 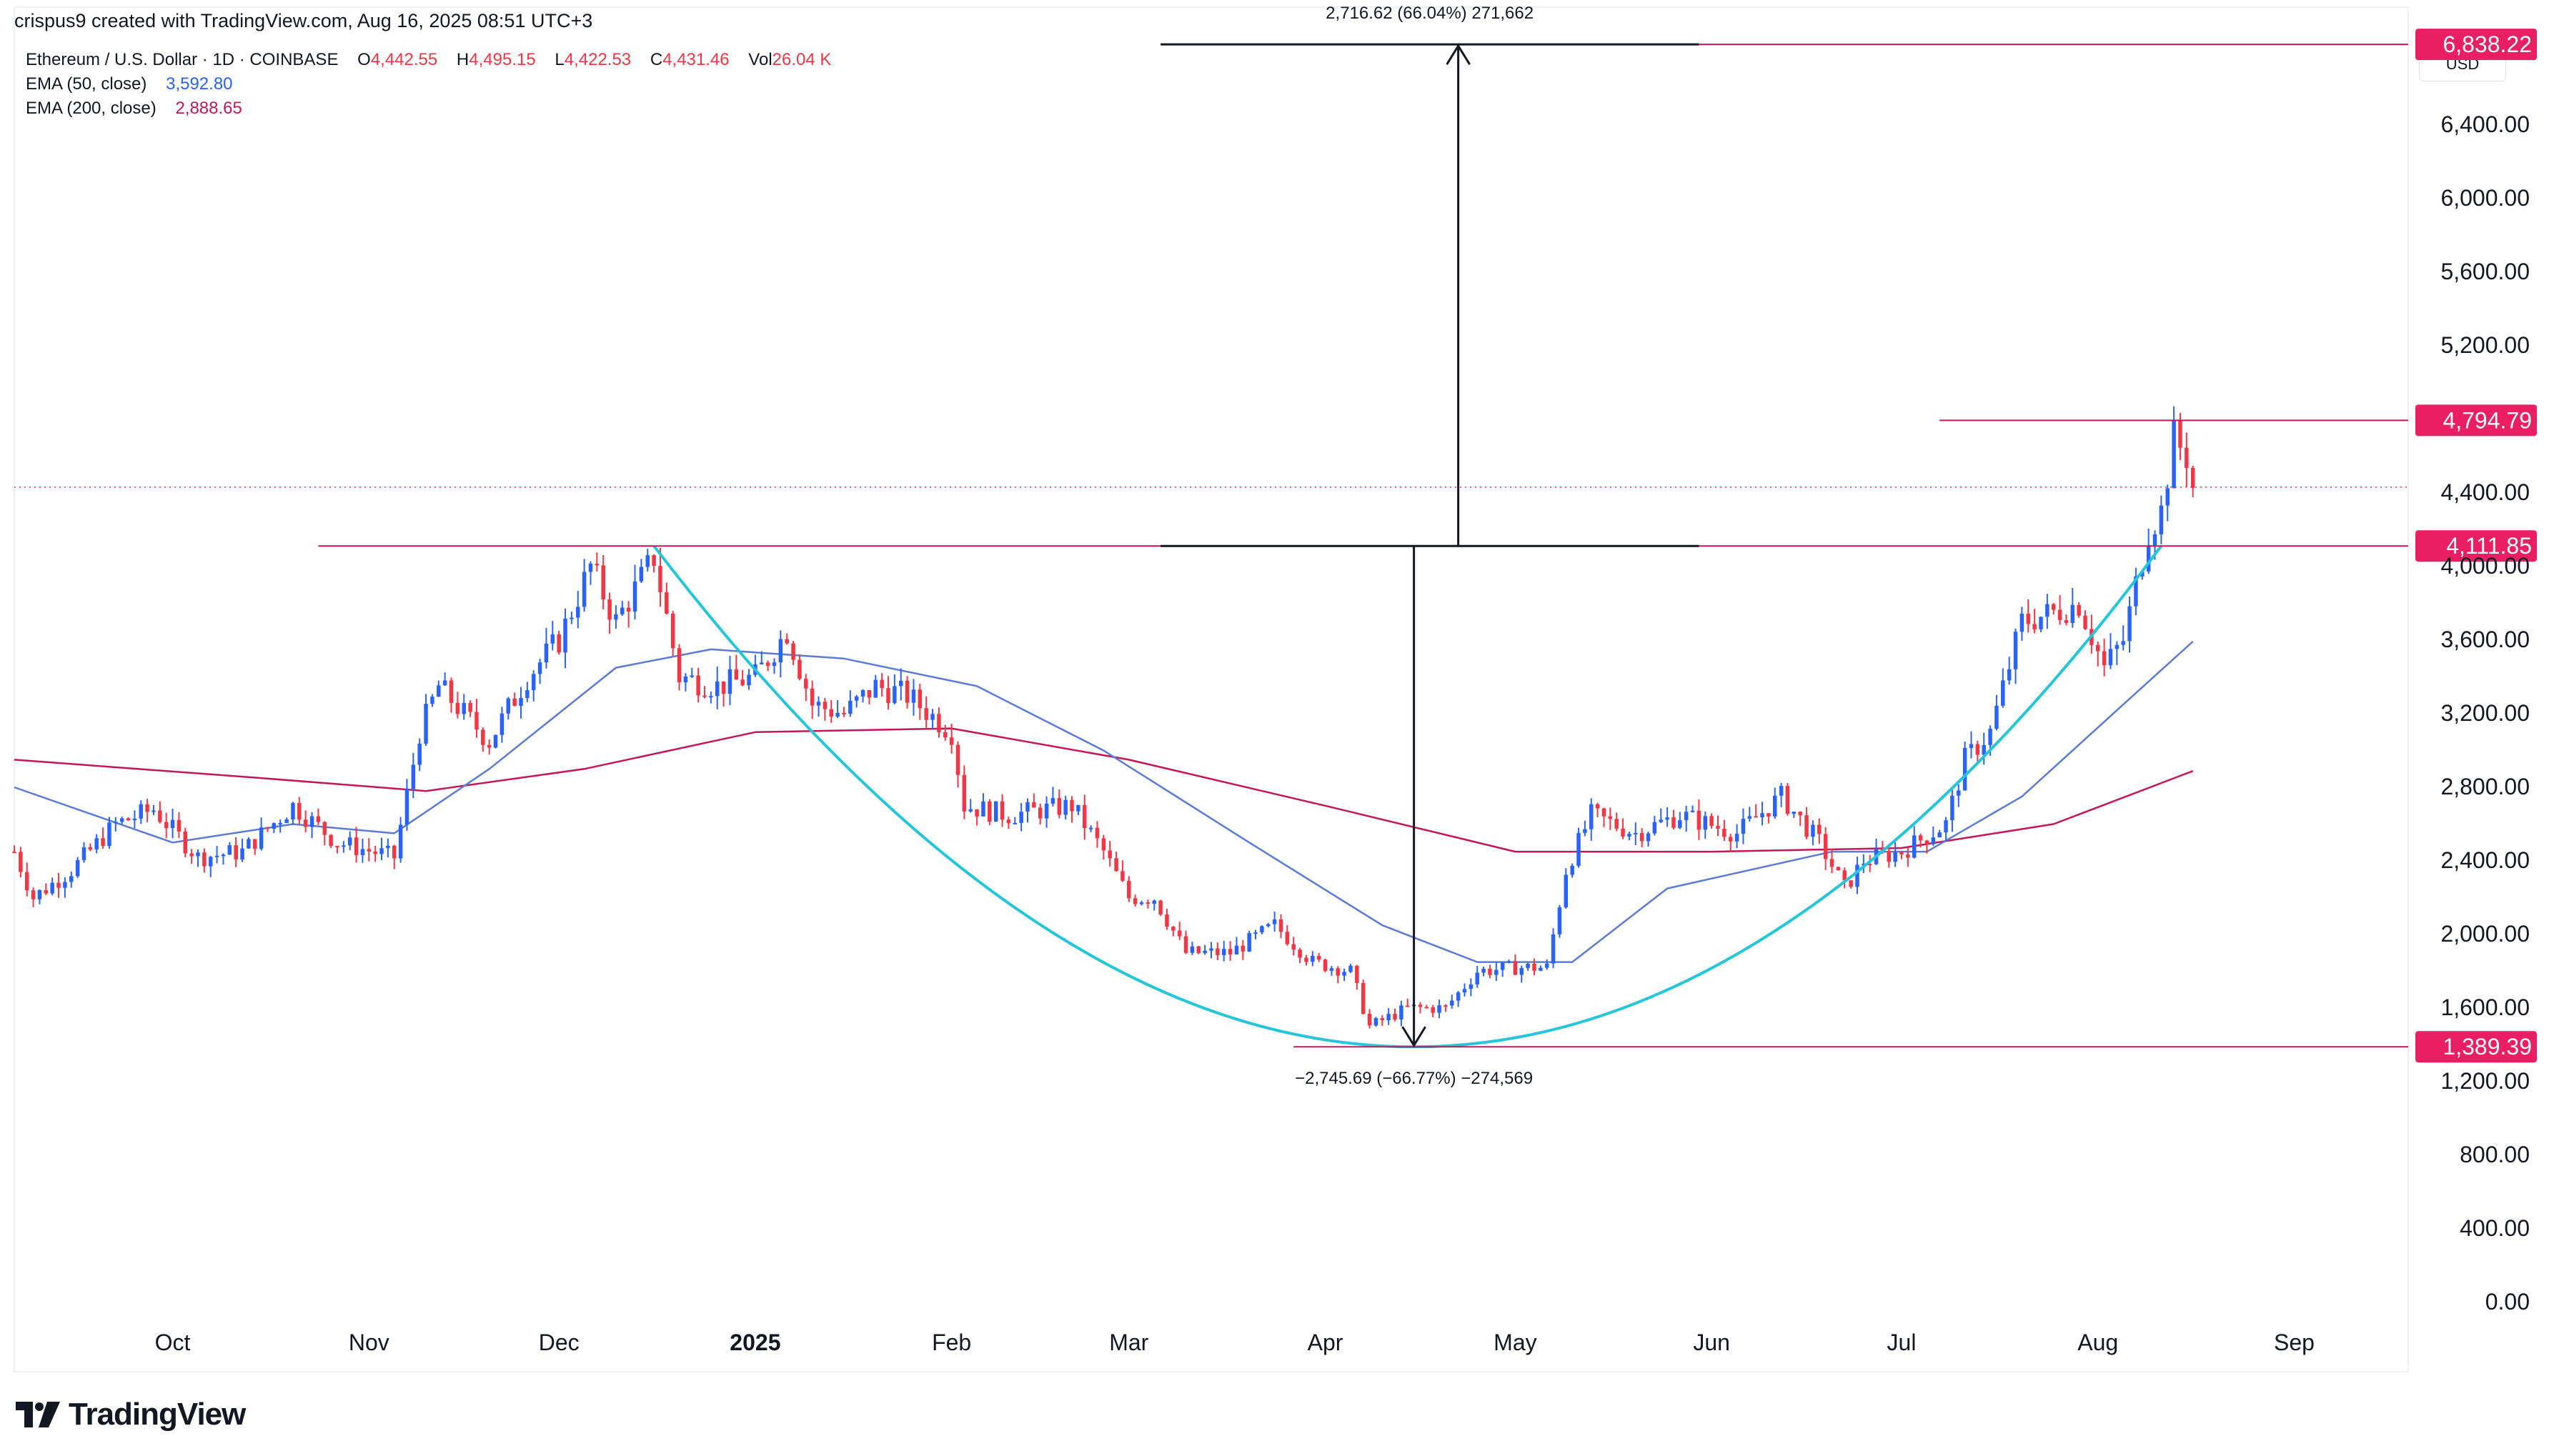 I want to click on measure-up-label: 2,716.62 (66.04%) 271,662, so click(x=1430, y=13).